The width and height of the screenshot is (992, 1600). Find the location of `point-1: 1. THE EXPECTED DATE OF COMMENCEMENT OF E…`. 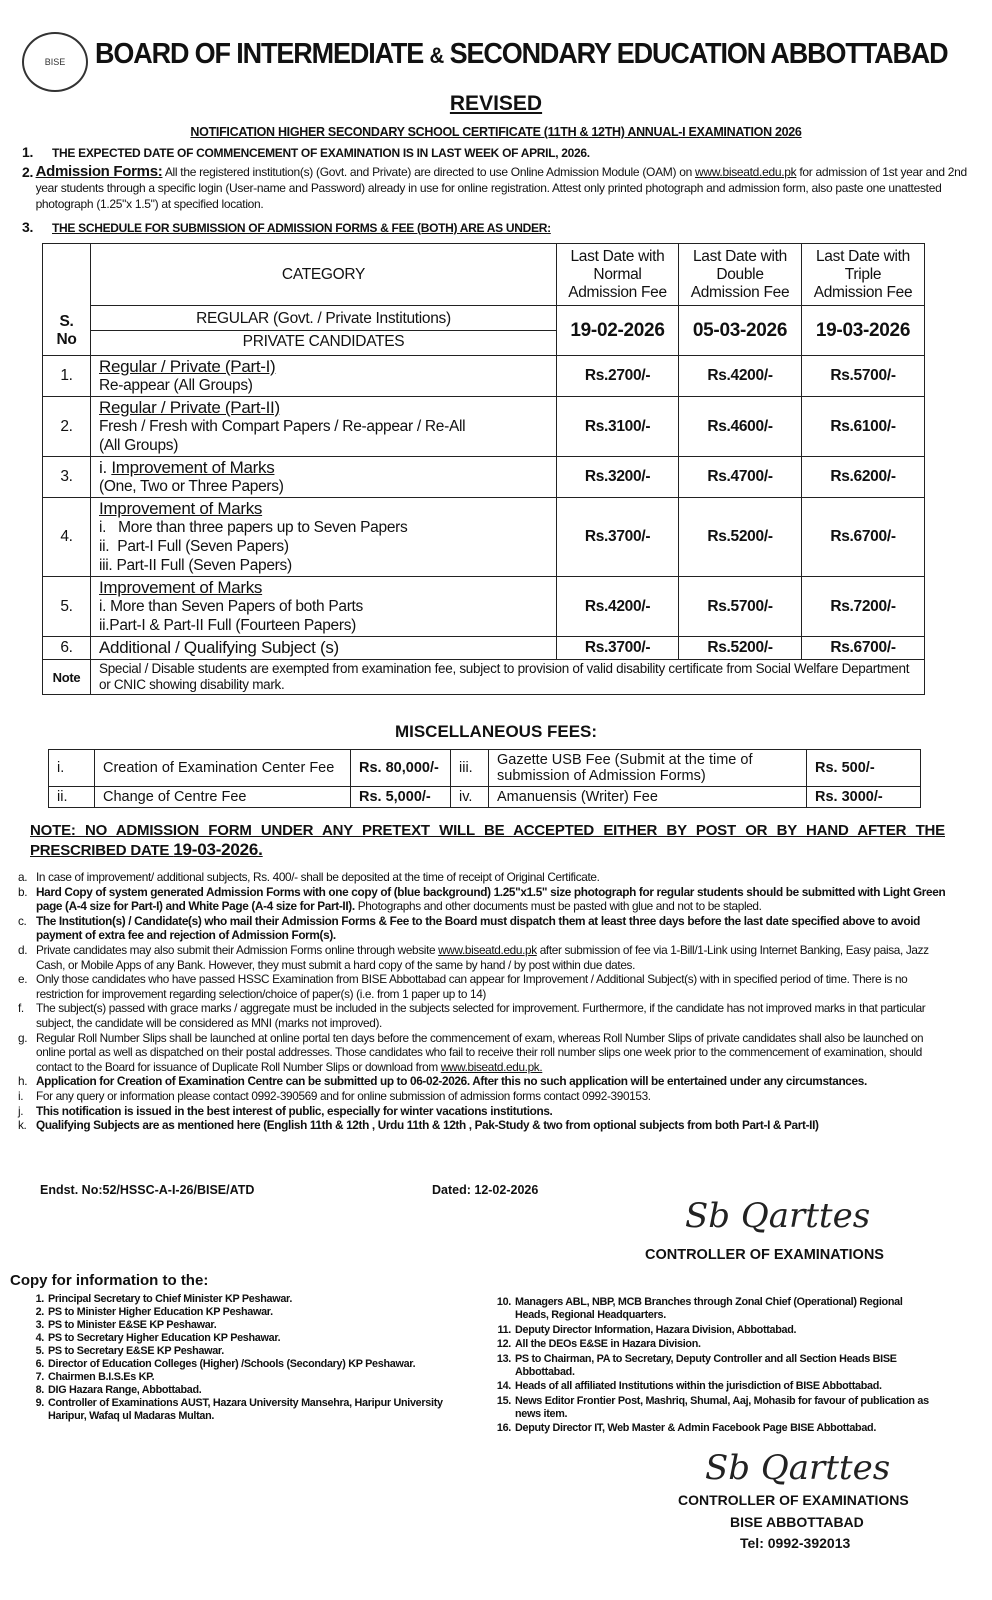

point-1: 1. THE EXPECTED DATE OF COMMENCEMENT OF E… is located at coordinates (306, 152).